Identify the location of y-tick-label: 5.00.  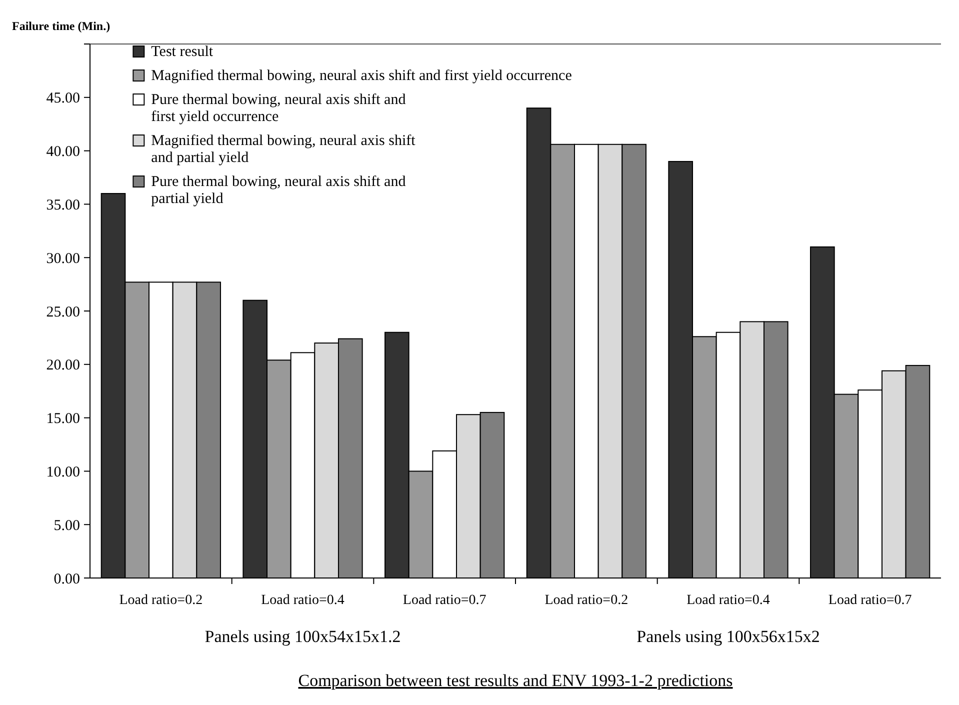
(67, 526).